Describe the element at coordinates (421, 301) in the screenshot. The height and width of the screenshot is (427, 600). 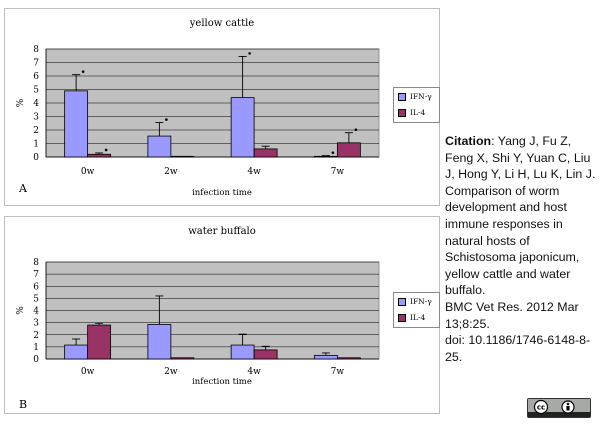
I see `legend-b-ifn-label: IFN-γ` at that location.